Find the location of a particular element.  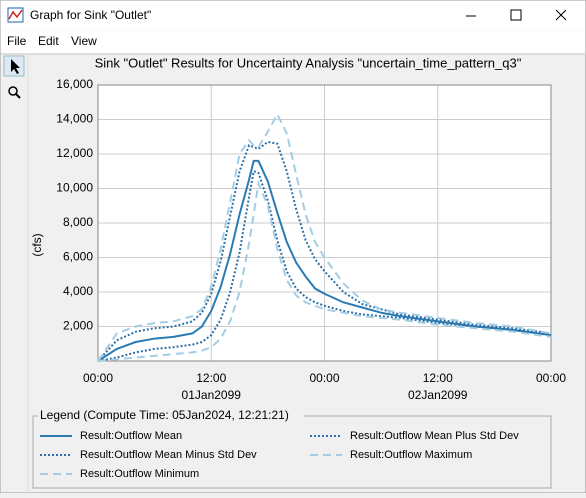

legend-label: Result:Outflow Mean Minus Std Dev is located at coordinates (168, 455).